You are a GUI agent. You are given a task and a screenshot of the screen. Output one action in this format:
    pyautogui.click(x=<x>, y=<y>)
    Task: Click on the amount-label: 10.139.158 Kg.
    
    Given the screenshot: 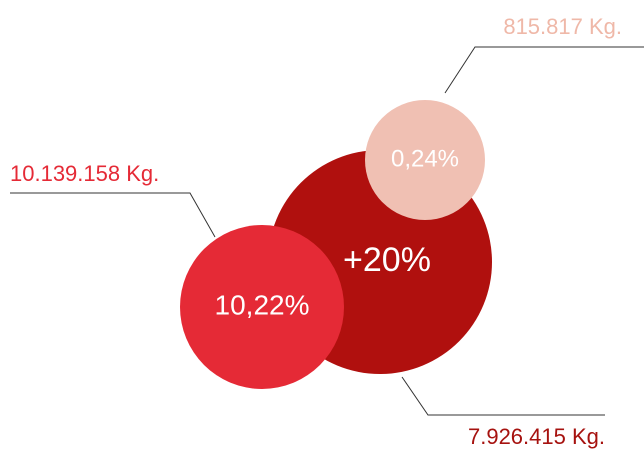 What is the action you would take?
    pyautogui.click(x=84, y=173)
    